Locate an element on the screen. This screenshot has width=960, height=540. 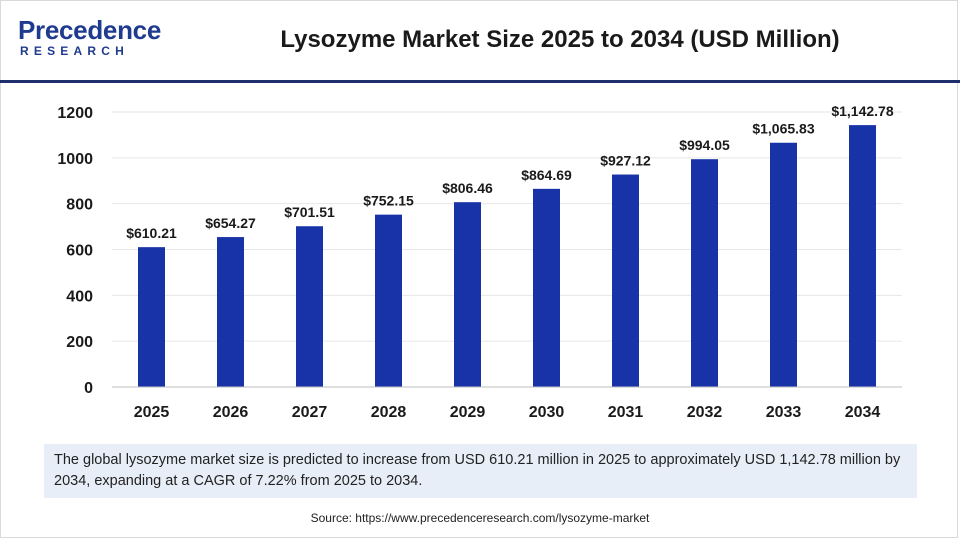
data-label-2029: $806.46 is located at coordinates (467, 188).